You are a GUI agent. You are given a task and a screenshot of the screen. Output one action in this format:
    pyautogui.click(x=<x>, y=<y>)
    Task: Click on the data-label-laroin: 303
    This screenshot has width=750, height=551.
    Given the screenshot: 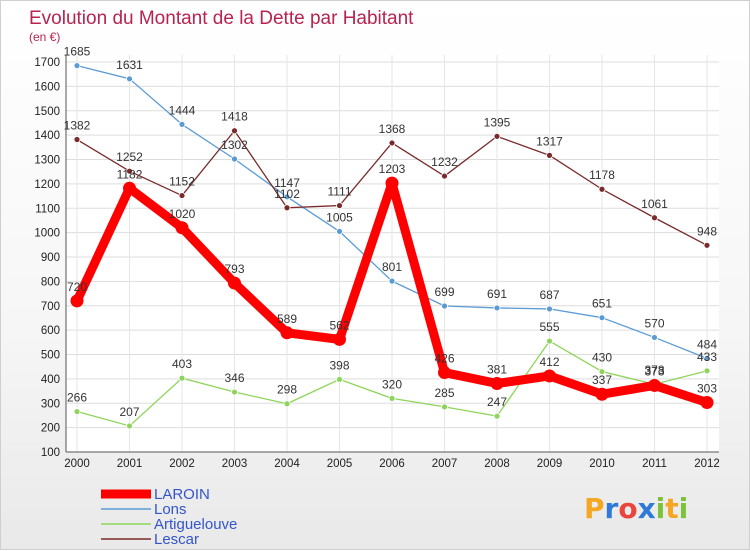 What is the action you would take?
    pyautogui.click(x=707, y=389)
    